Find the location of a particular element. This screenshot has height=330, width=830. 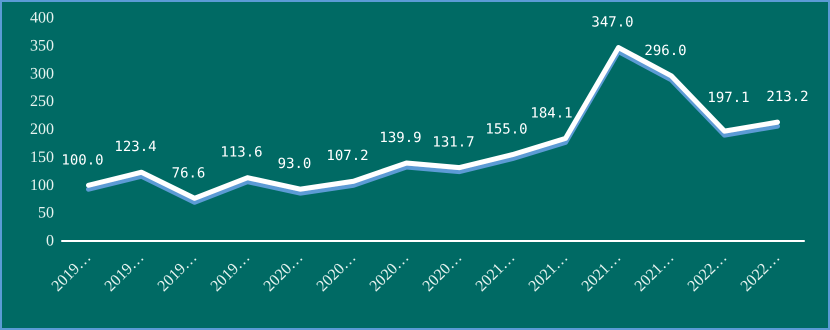

text: 155.0 is located at coordinates (506, 130).